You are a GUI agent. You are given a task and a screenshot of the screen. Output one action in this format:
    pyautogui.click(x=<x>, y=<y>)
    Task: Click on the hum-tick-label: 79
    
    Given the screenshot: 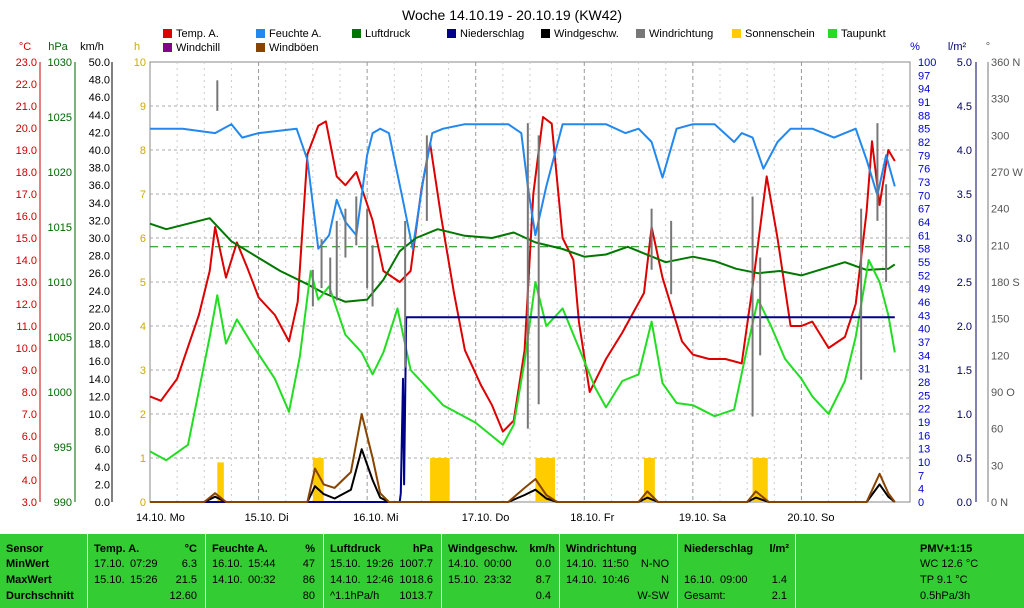 What is the action you would take?
    pyautogui.click(x=924, y=156)
    